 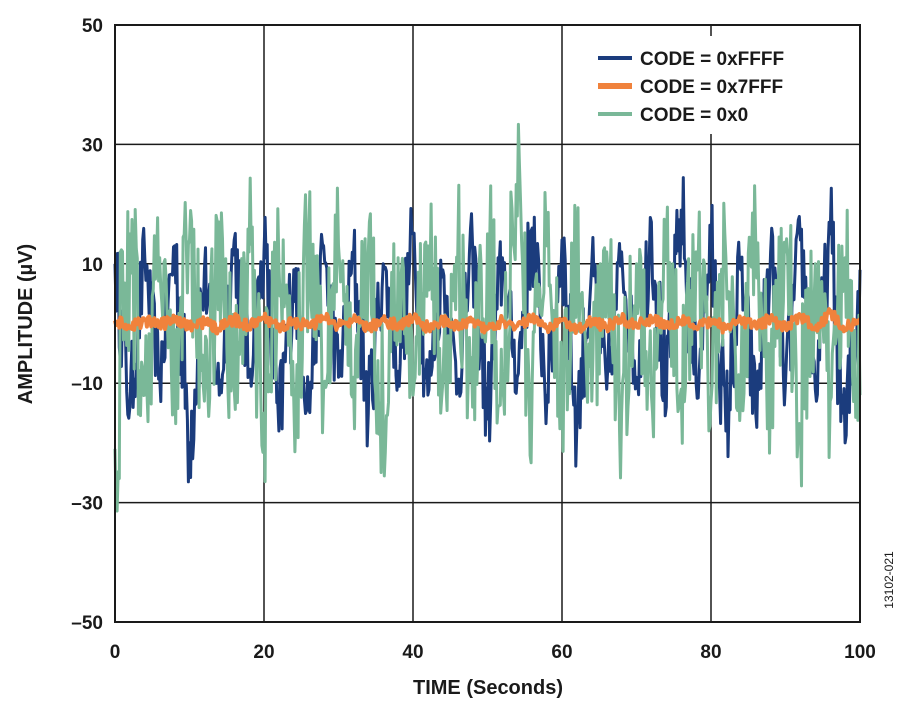 I want to click on x-axis-title: TIME (Seconds), so click(x=488, y=688).